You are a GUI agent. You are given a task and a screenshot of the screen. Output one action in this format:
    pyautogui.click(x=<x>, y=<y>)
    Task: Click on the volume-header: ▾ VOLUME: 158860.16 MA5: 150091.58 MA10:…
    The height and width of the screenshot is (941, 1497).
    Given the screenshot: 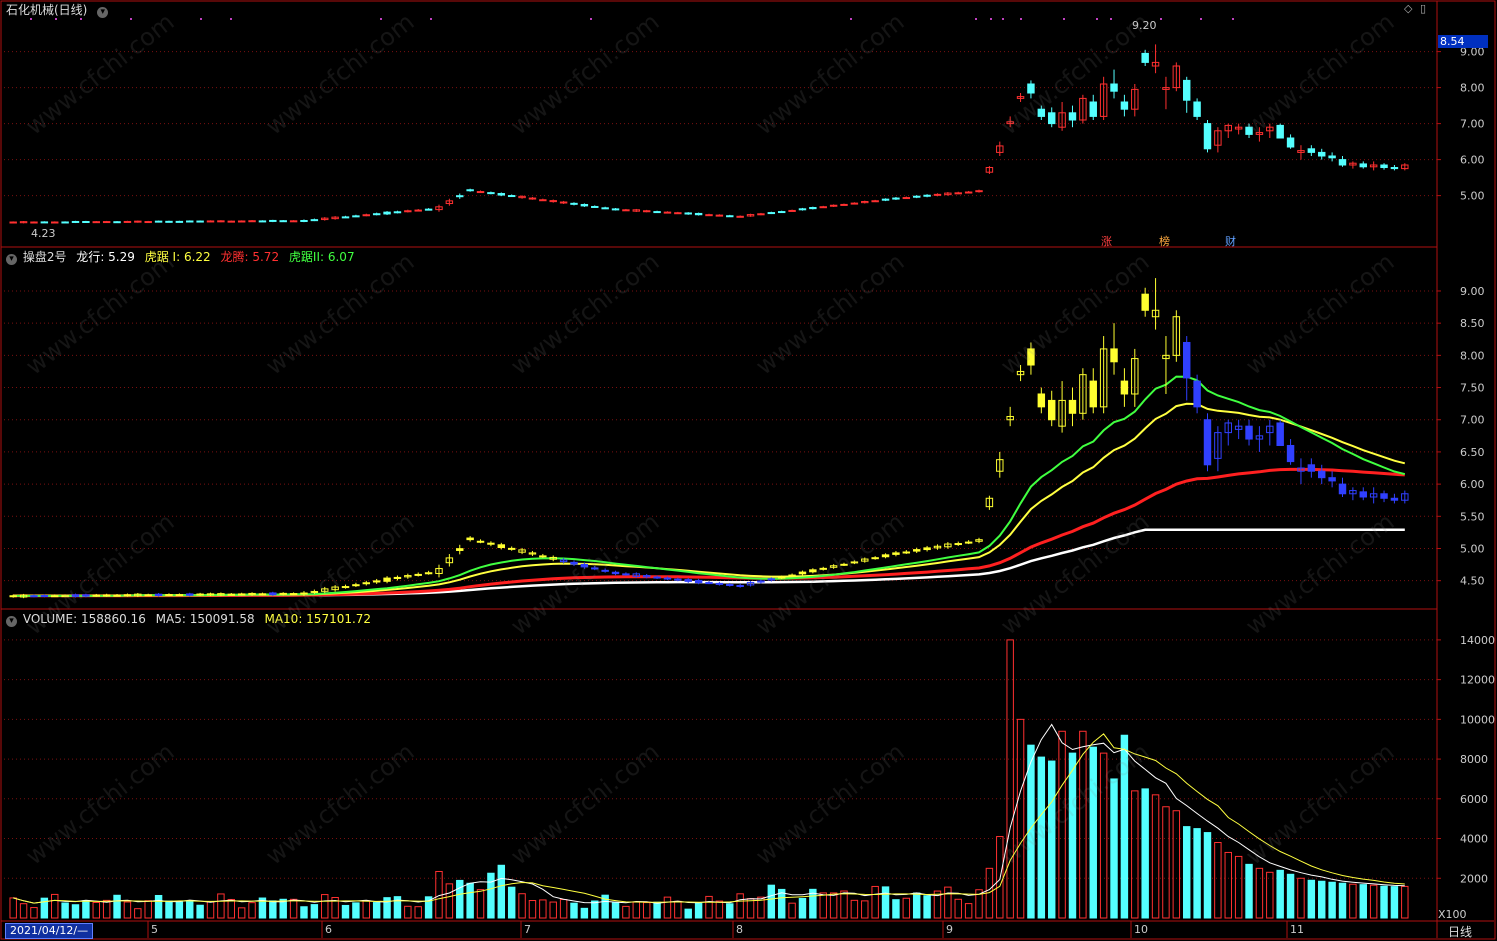 What is the action you would take?
    pyautogui.click(x=191, y=619)
    